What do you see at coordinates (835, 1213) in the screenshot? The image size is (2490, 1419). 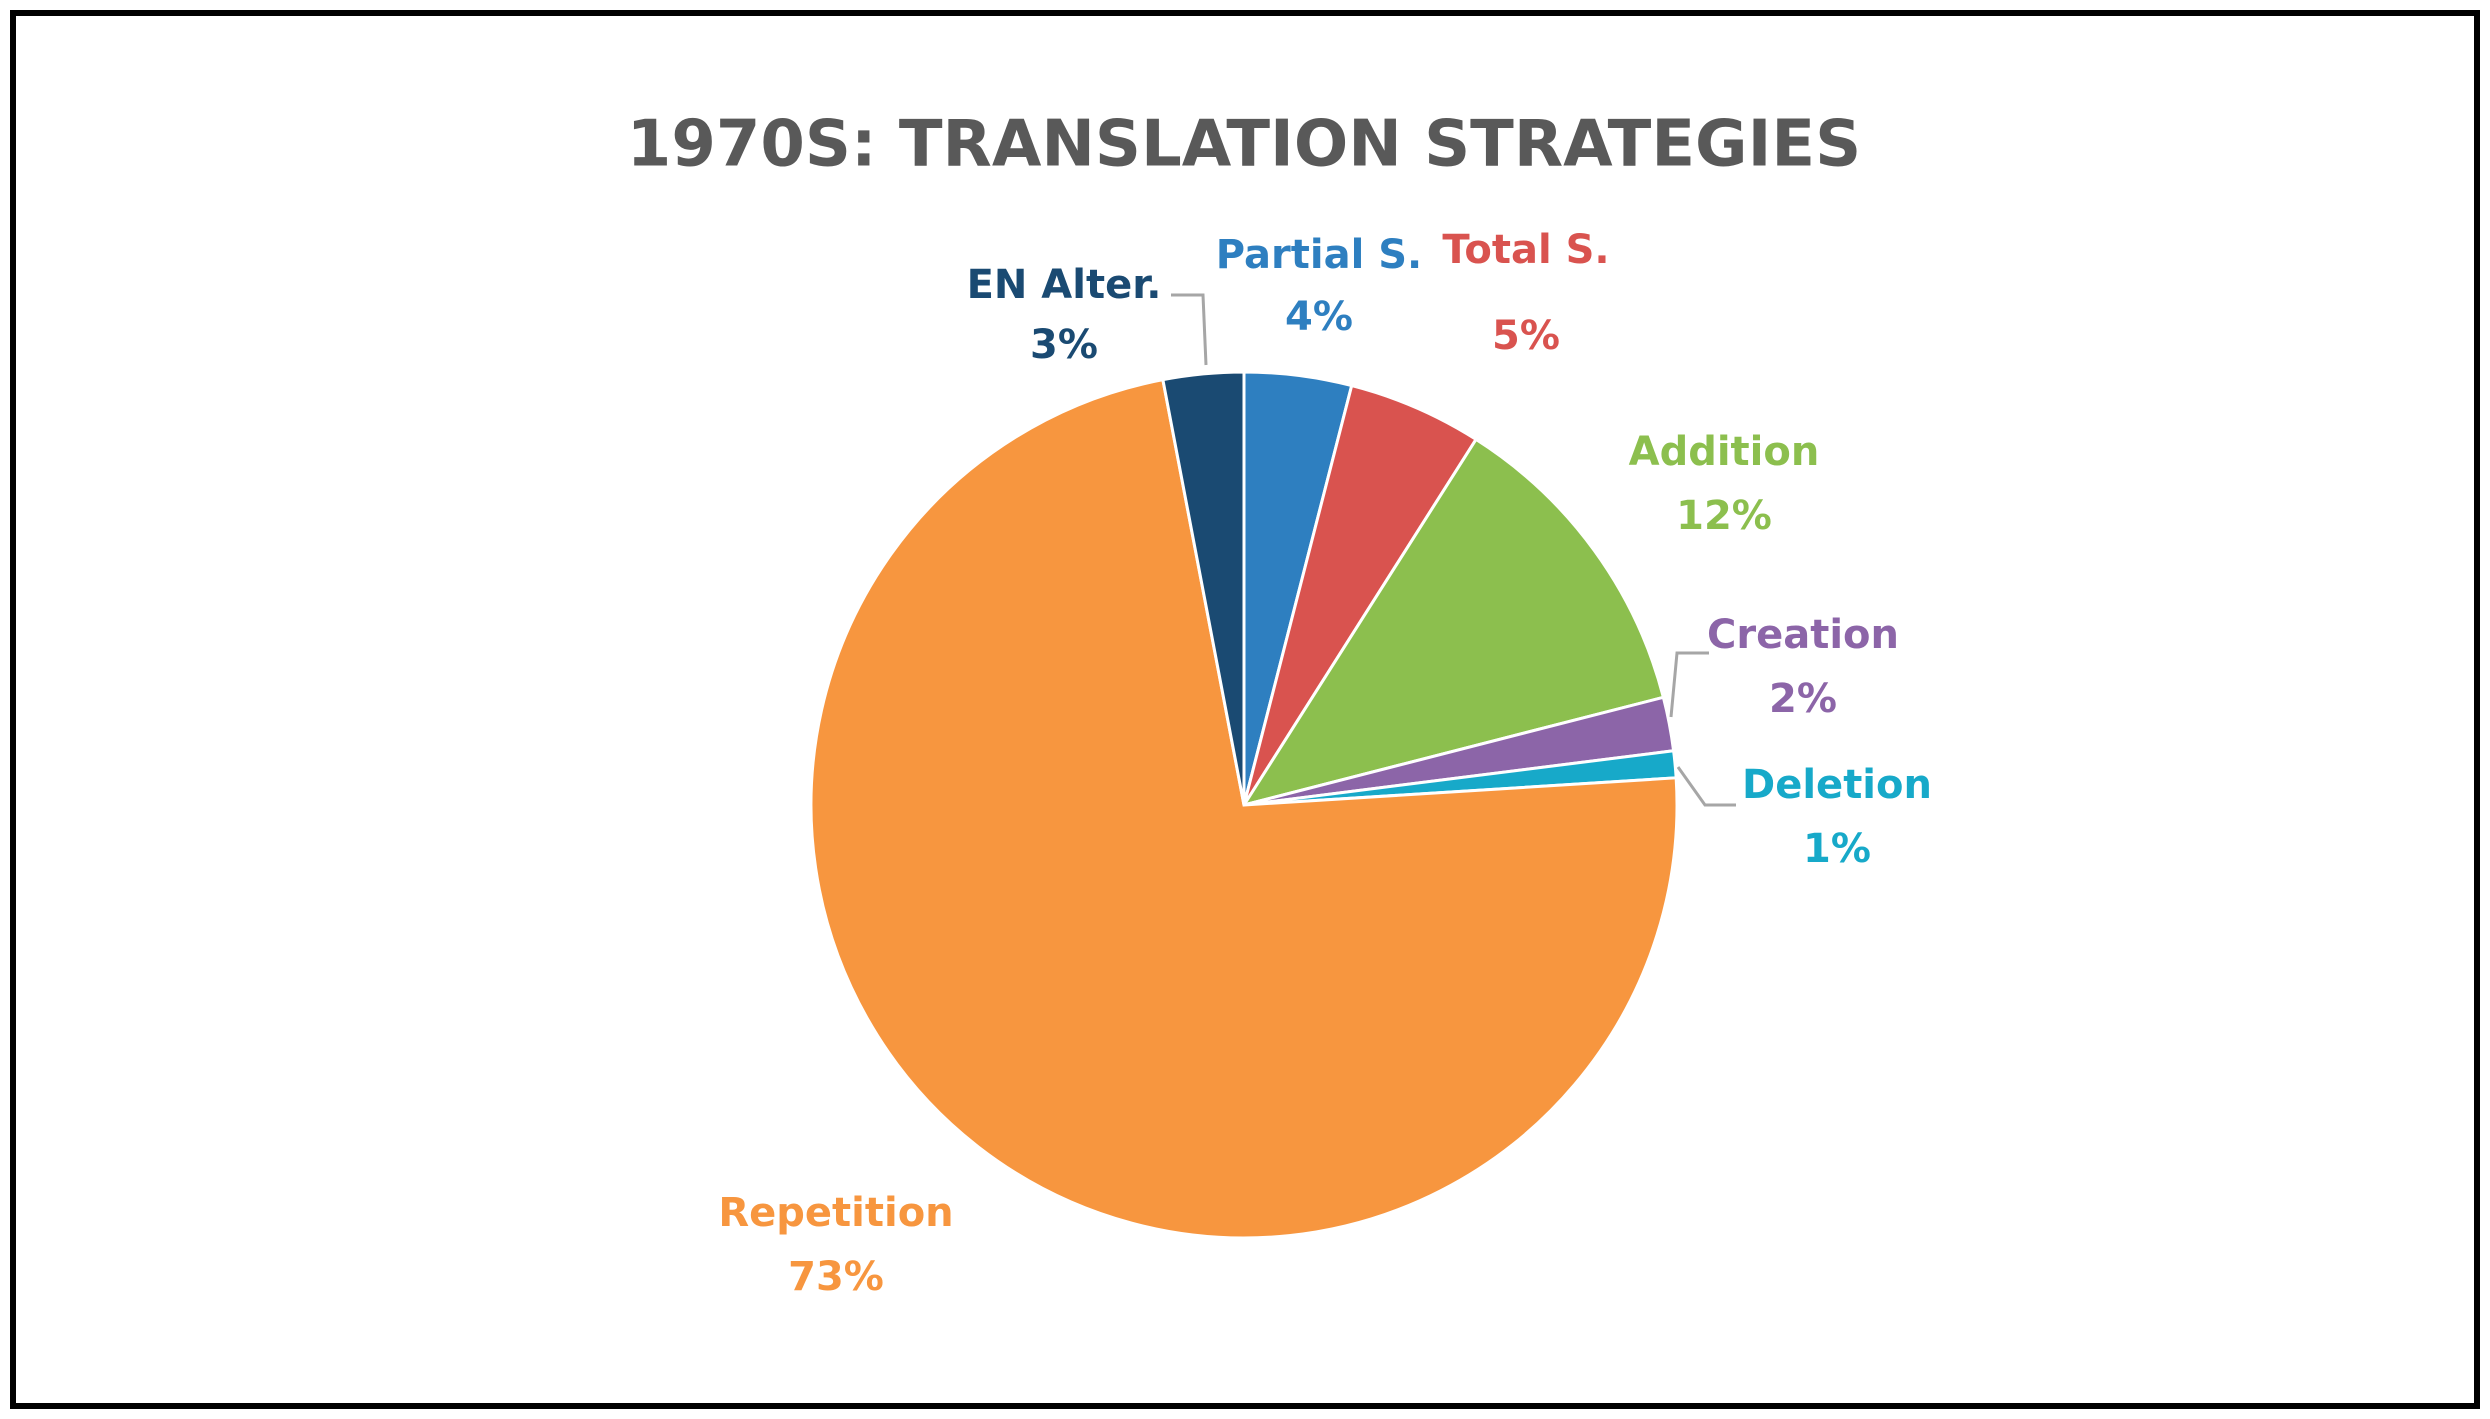 I see `slice-name: Repetition` at bounding box center [835, 1213].